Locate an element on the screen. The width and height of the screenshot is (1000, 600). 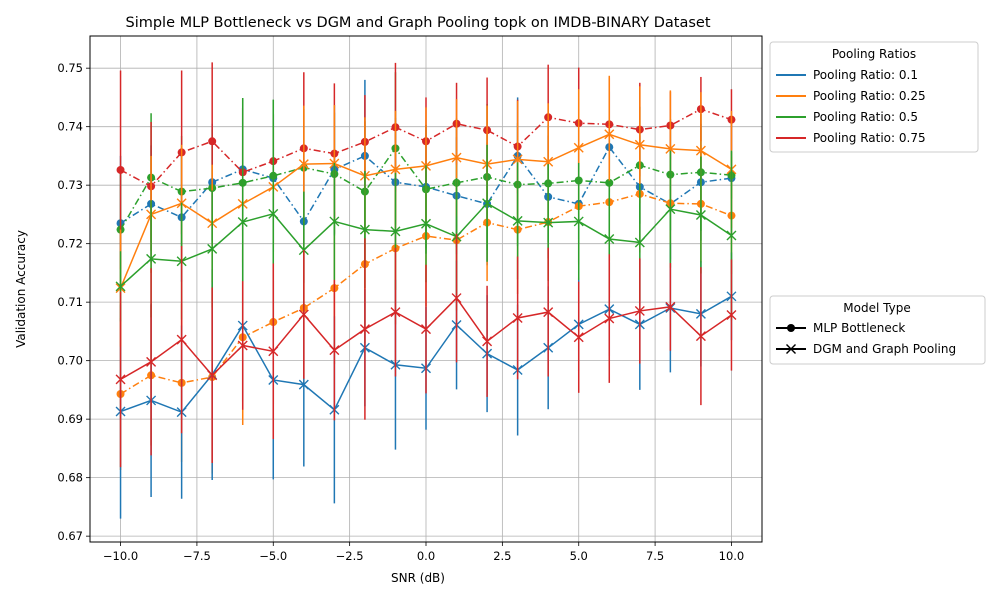
x-tick-label: −2.5 is located at coordinates (350, 556).